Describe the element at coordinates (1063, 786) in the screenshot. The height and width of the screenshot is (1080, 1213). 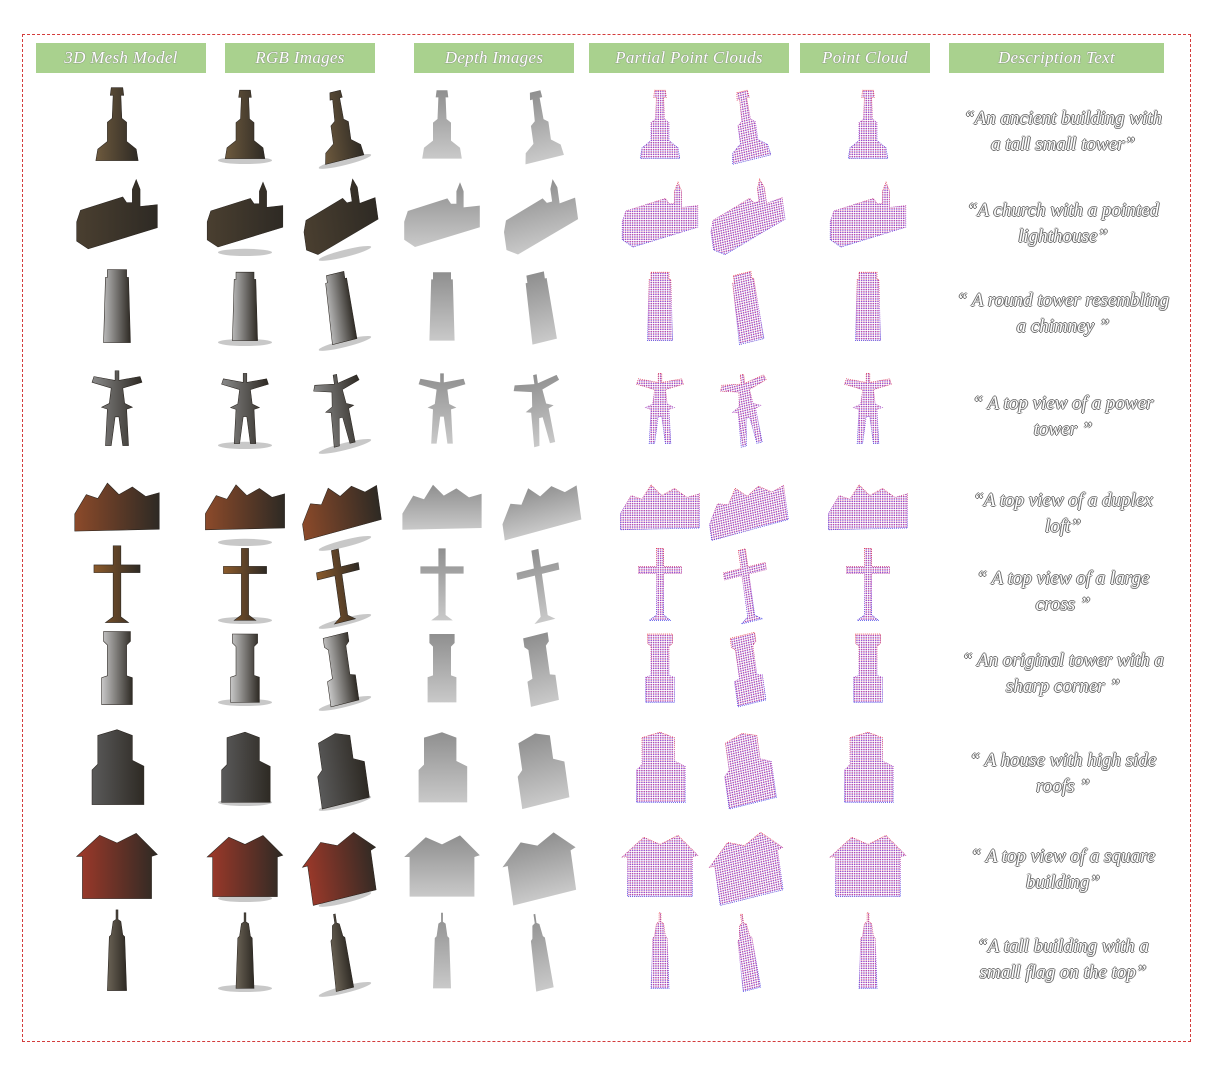
I see `description-line: roofs ”` at that location.